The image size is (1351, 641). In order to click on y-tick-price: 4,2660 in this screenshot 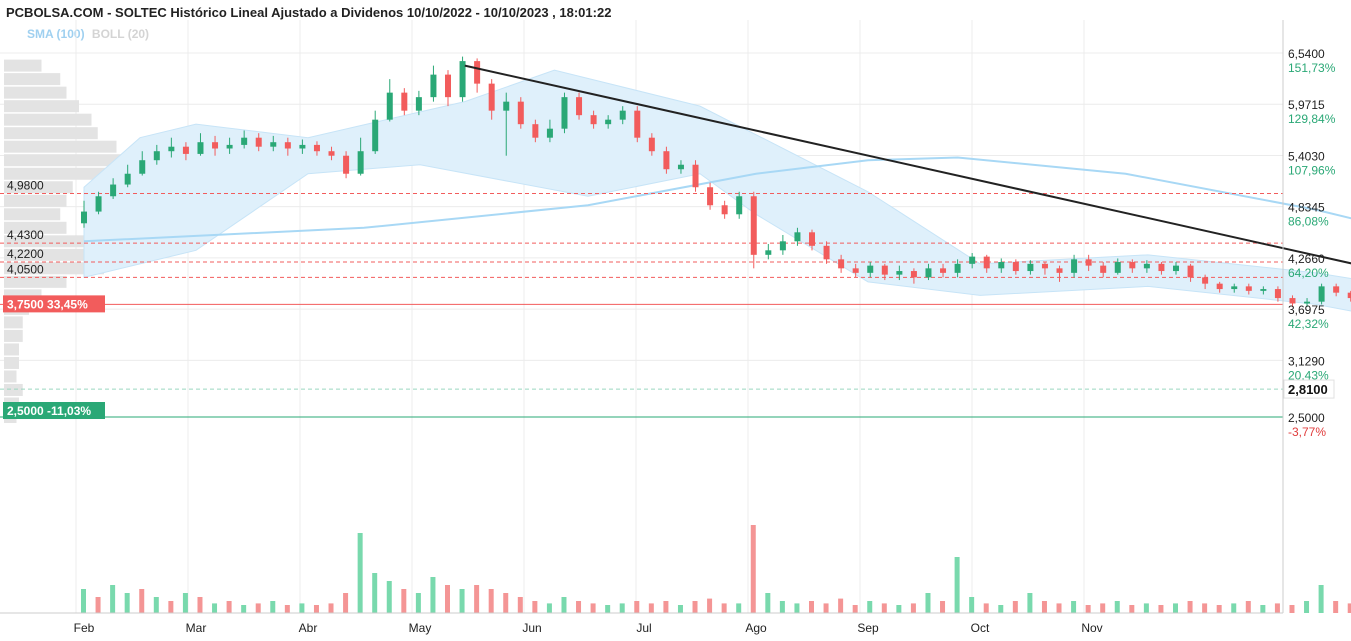, I will do `click(1306, 259)`.